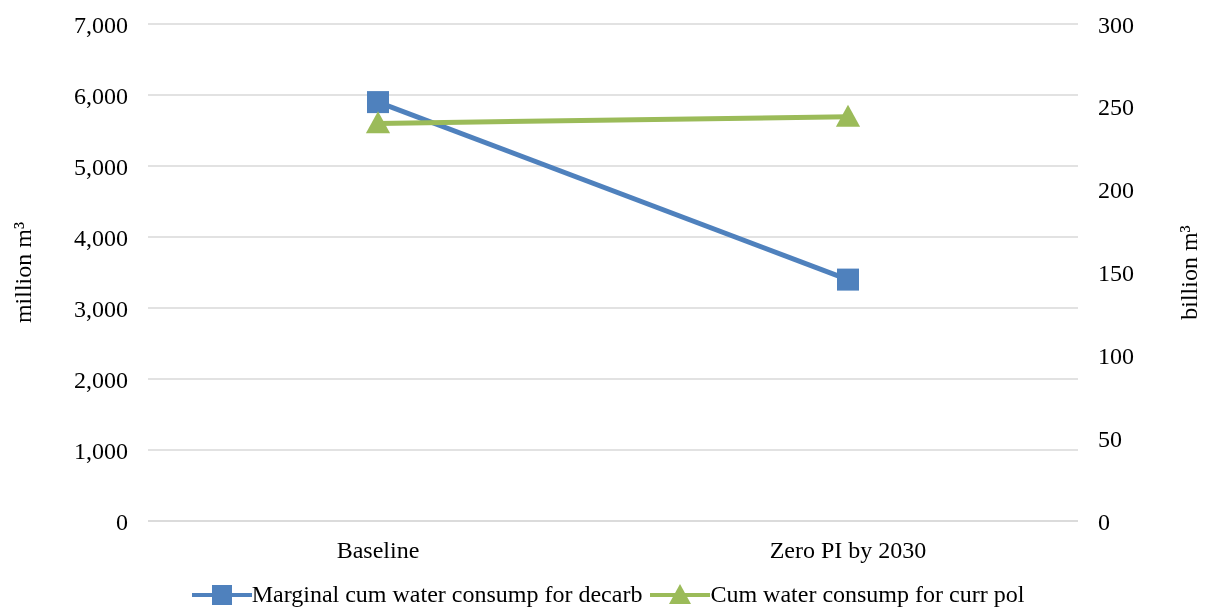  Describe the element at coordinates (1116, 107) in the screenshot. I see `y2-tick-label: 250` at that location.